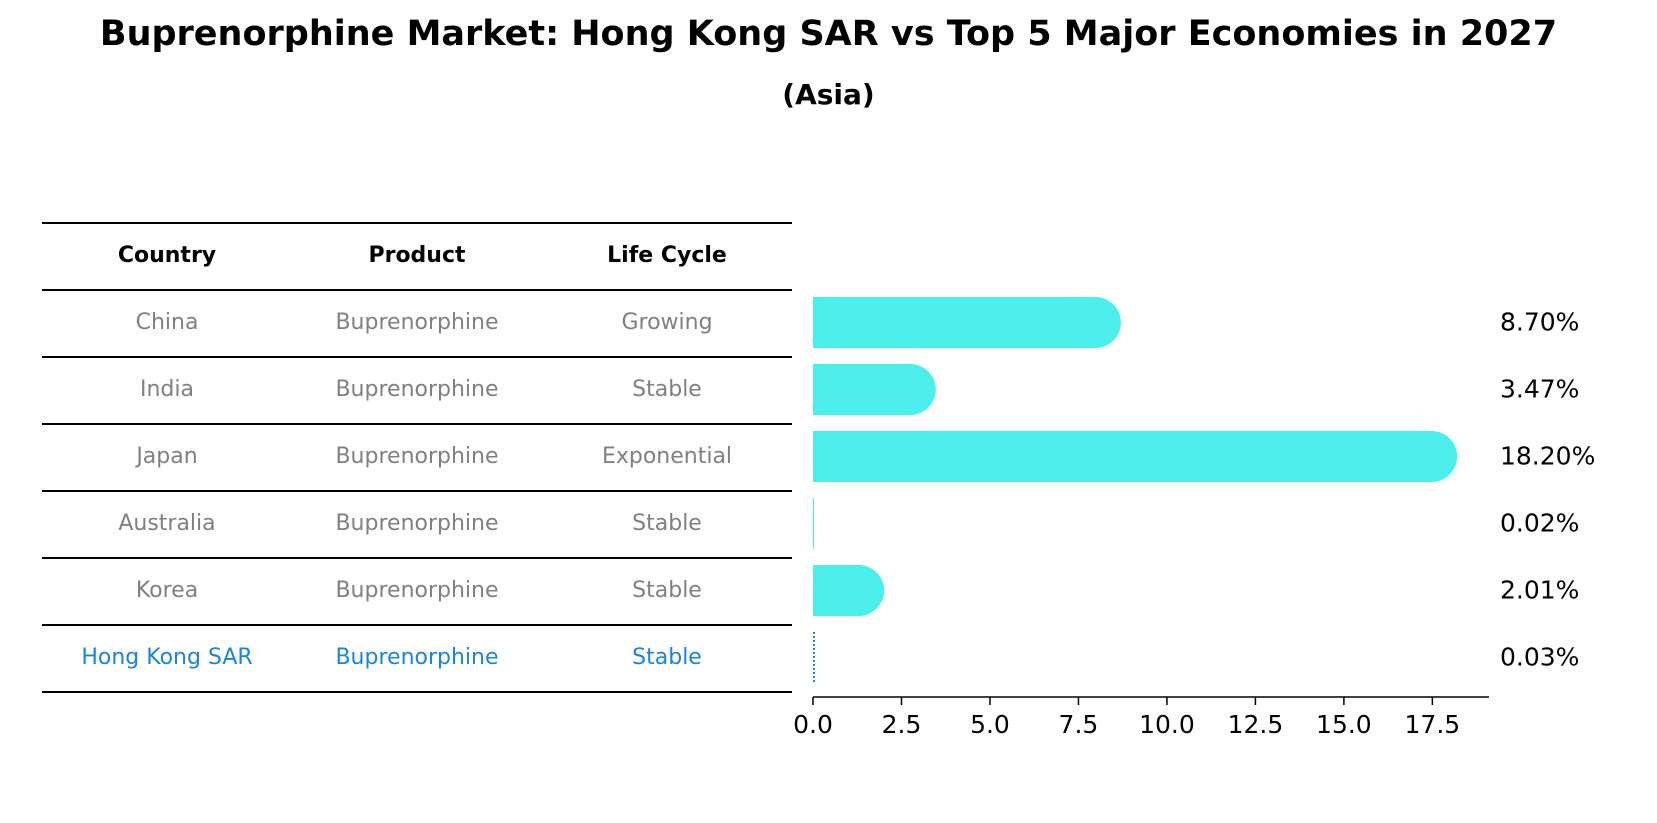  I want to click on value-label: 2.01%, so click(1539, 590).